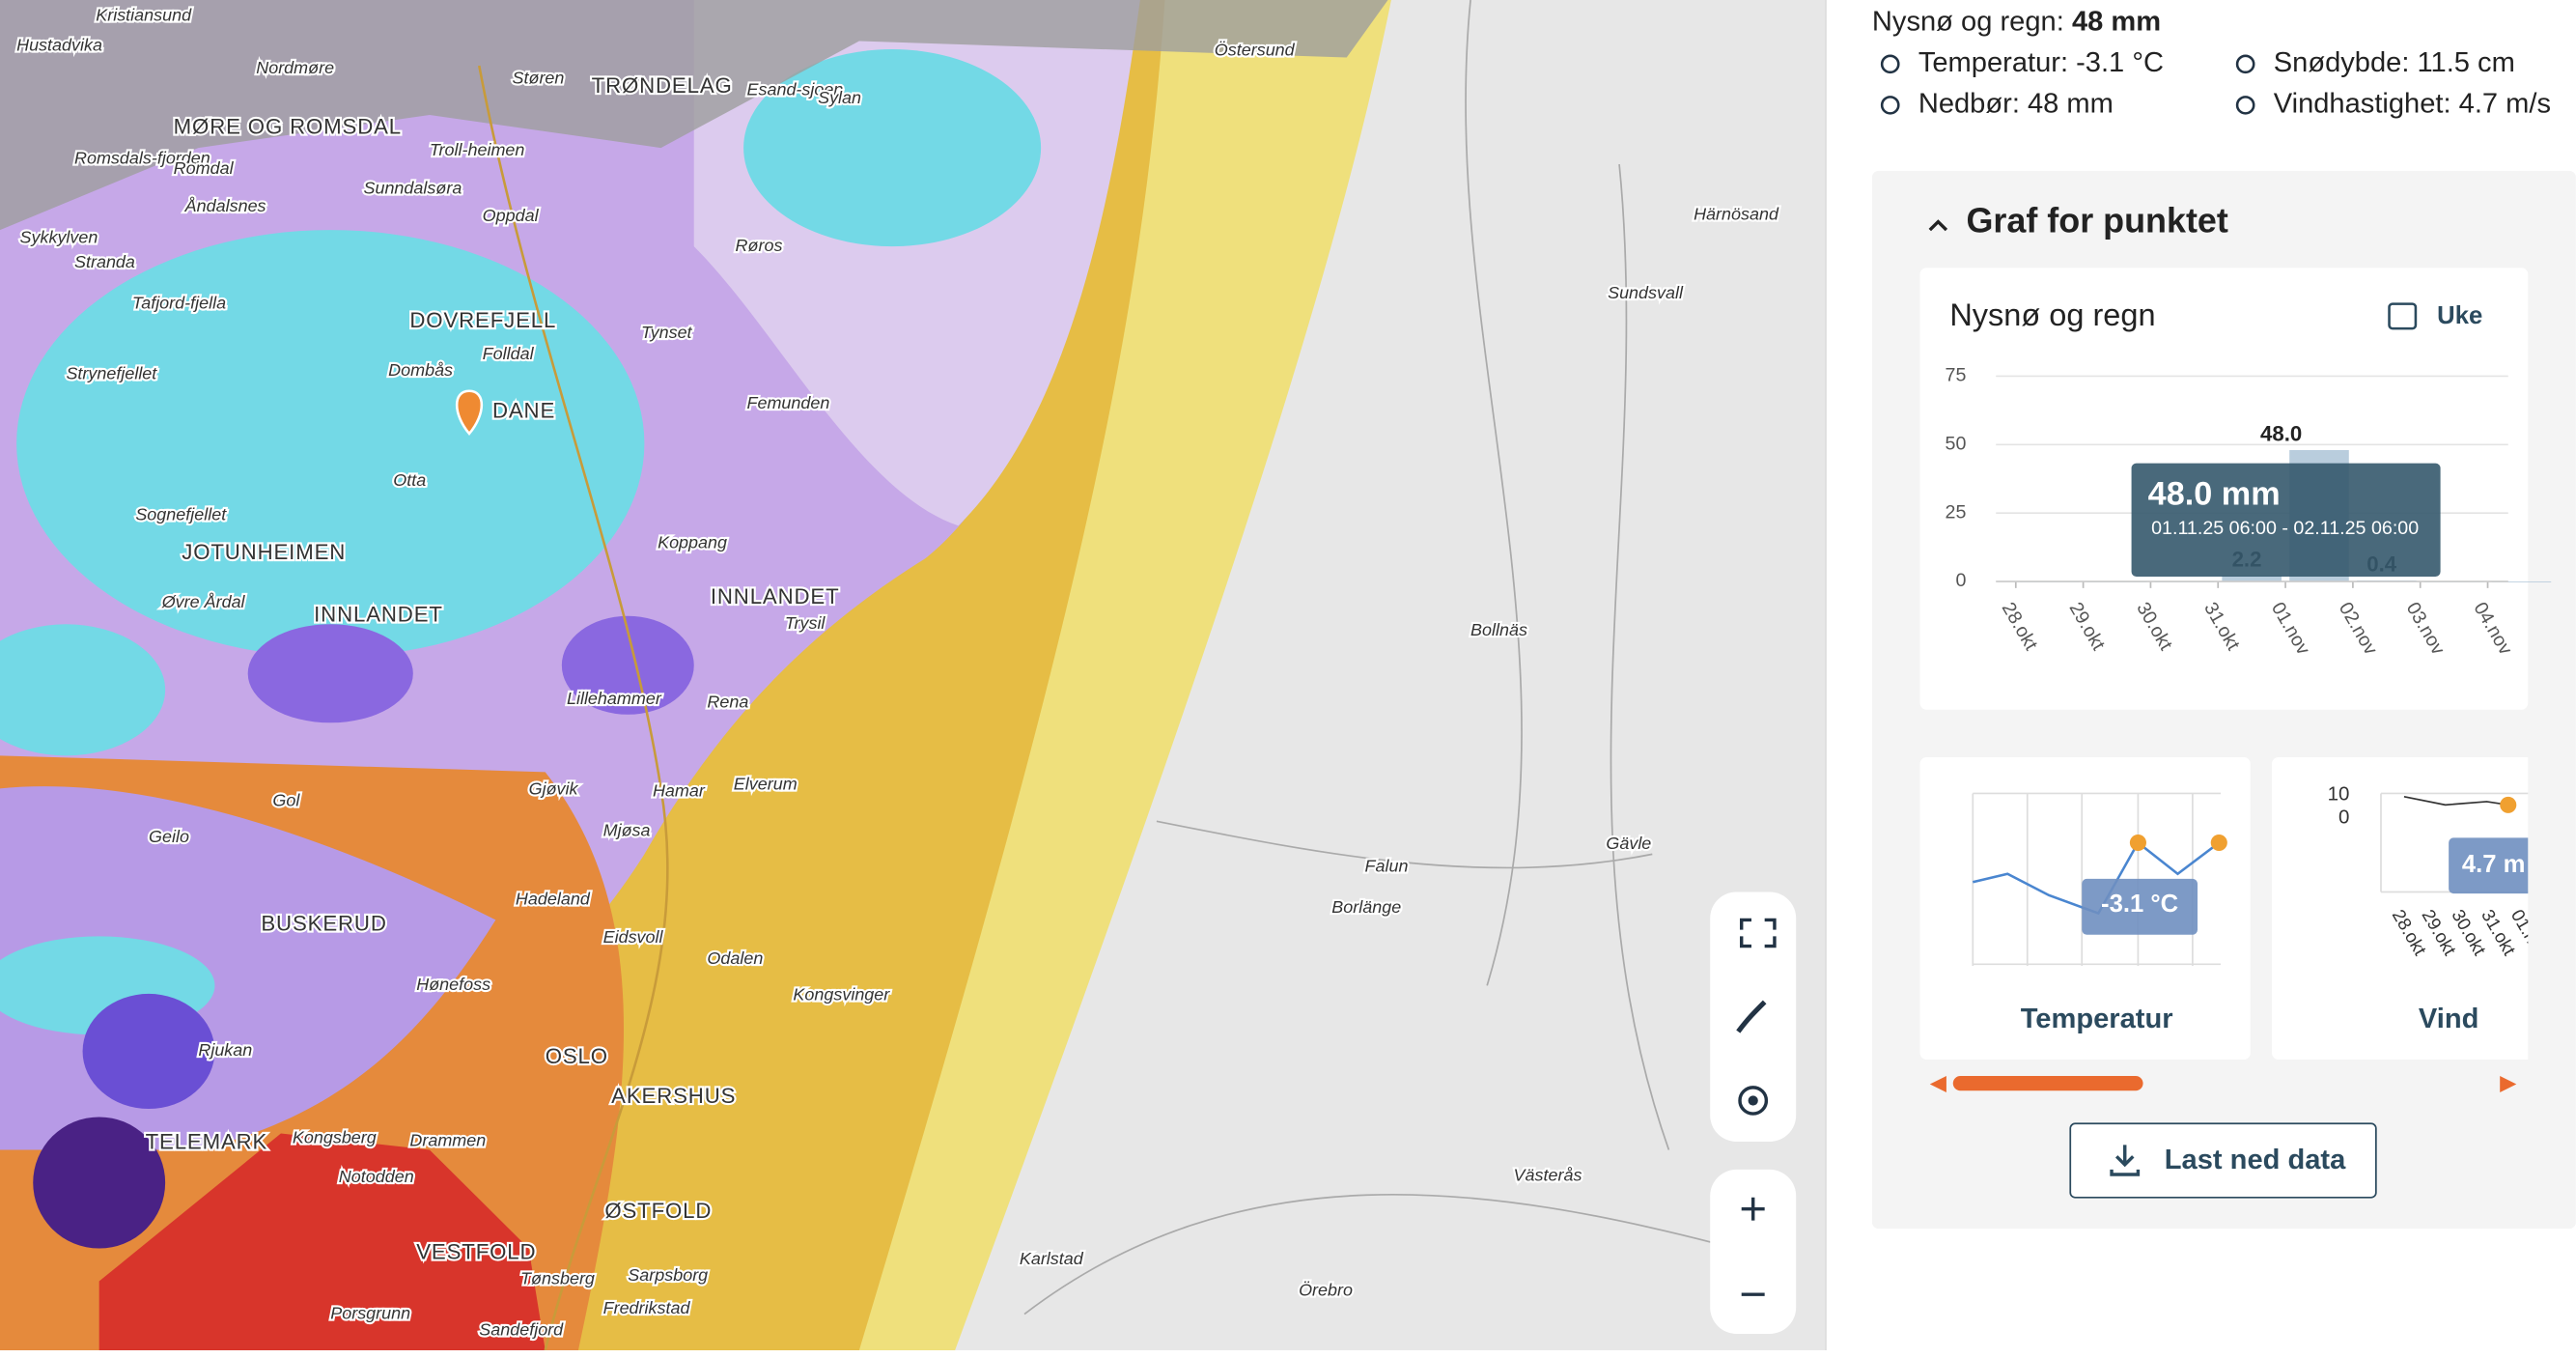 The height and width of the screenshot is (1358, 2576). Describe the element at coordinates (453, 984) in the screenshot. I see `map-label: Hønefoss` at that location.